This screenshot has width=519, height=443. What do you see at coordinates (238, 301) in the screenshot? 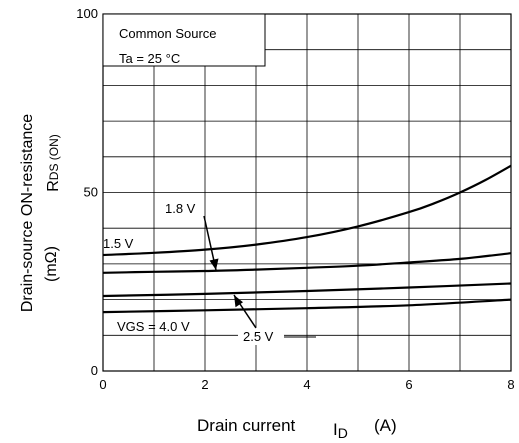
I see `series-pointer-2.5v-arrowhead` at bounding box center [238, 301].